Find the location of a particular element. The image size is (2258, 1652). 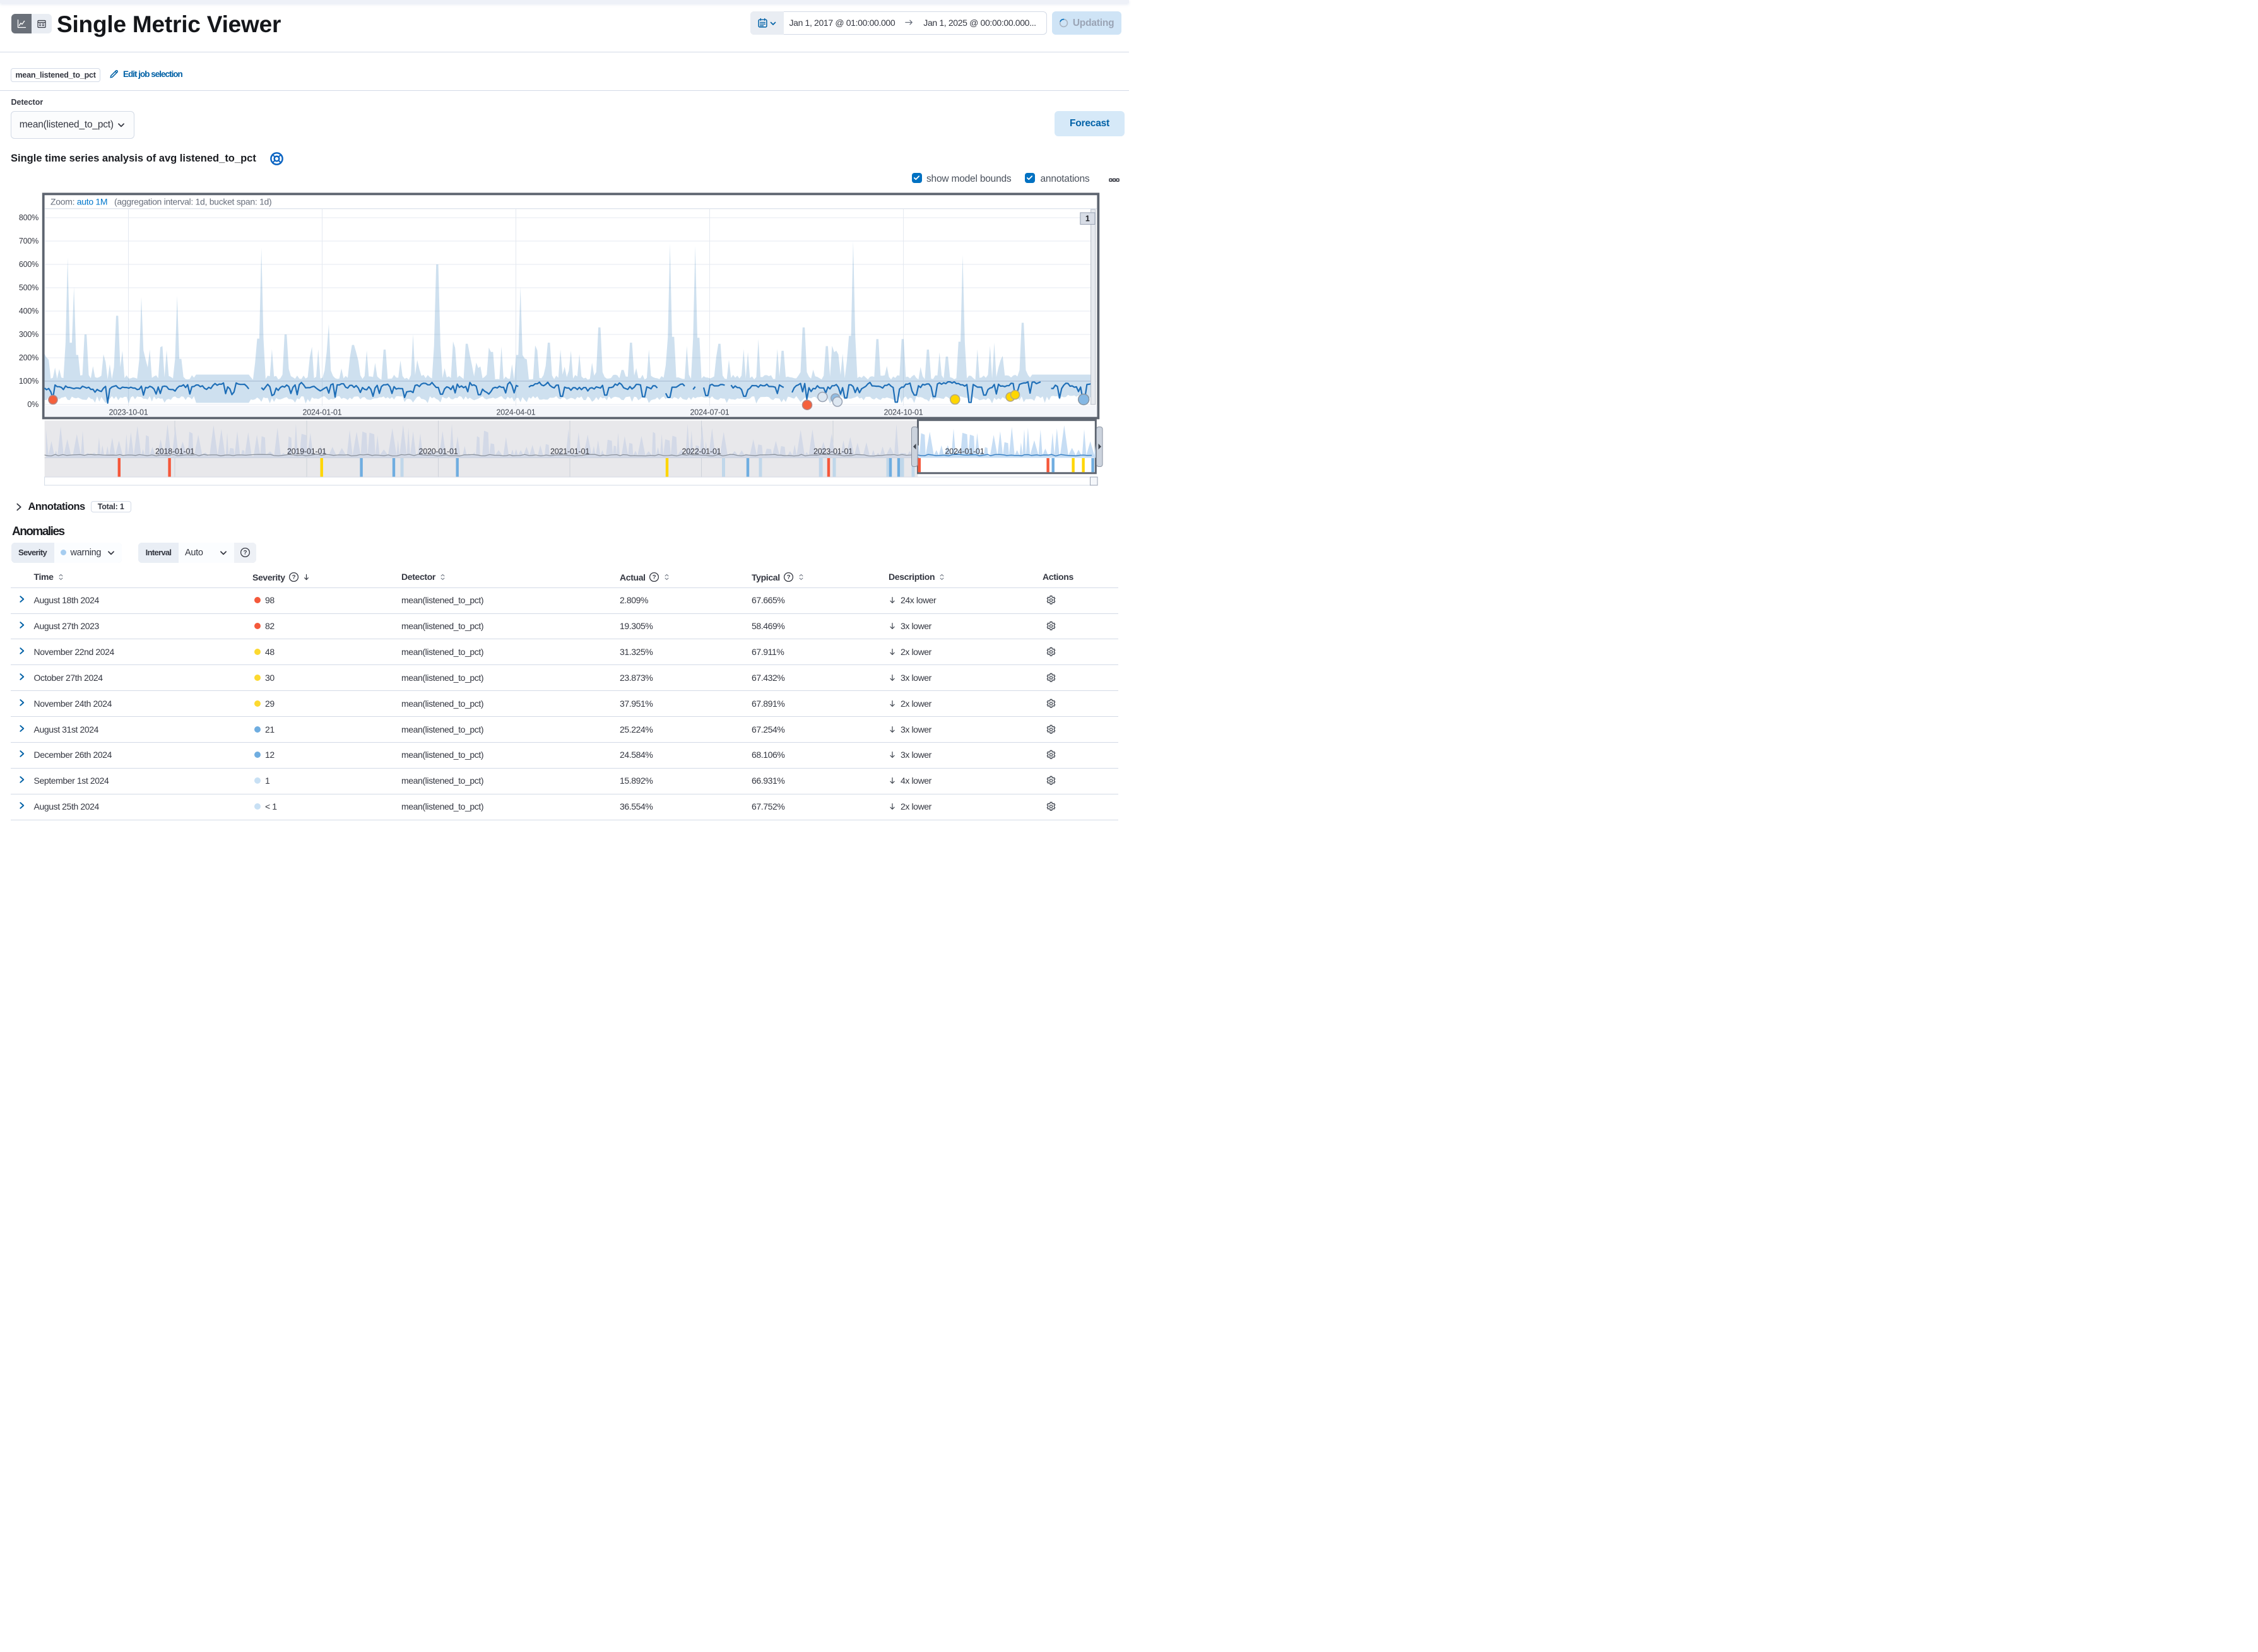

svg-text: 800% is located at coordinates (28, 217).